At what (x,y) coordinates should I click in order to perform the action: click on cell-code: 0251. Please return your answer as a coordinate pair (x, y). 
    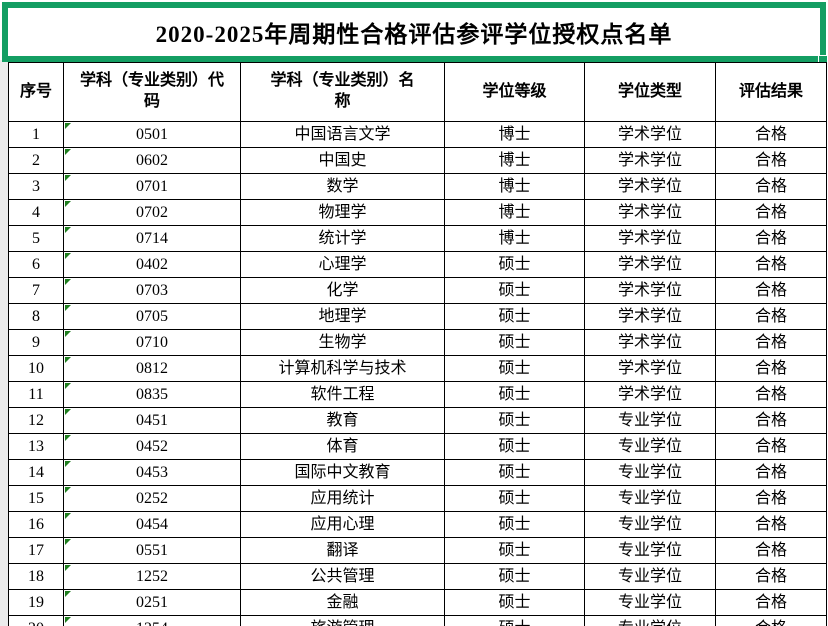
    Looking at the image, I should click on (152, 602).